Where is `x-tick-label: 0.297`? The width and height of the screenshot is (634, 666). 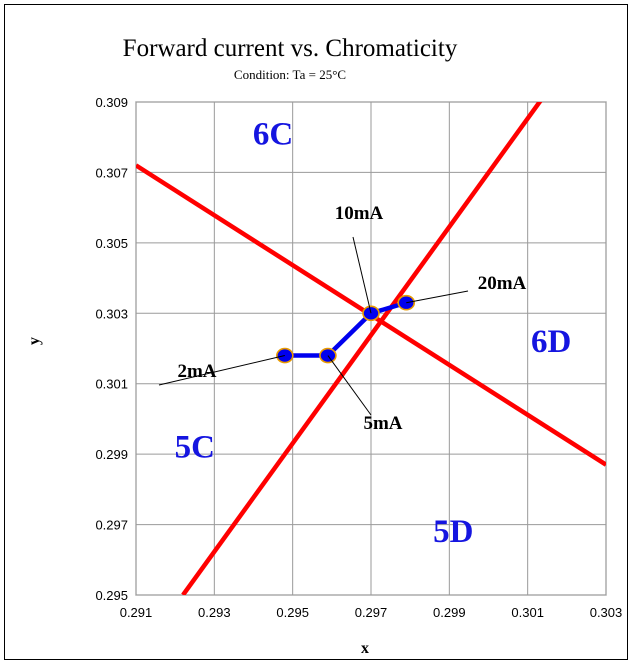 x-tick-label: 0.297 is located at coordinates (371, 612).